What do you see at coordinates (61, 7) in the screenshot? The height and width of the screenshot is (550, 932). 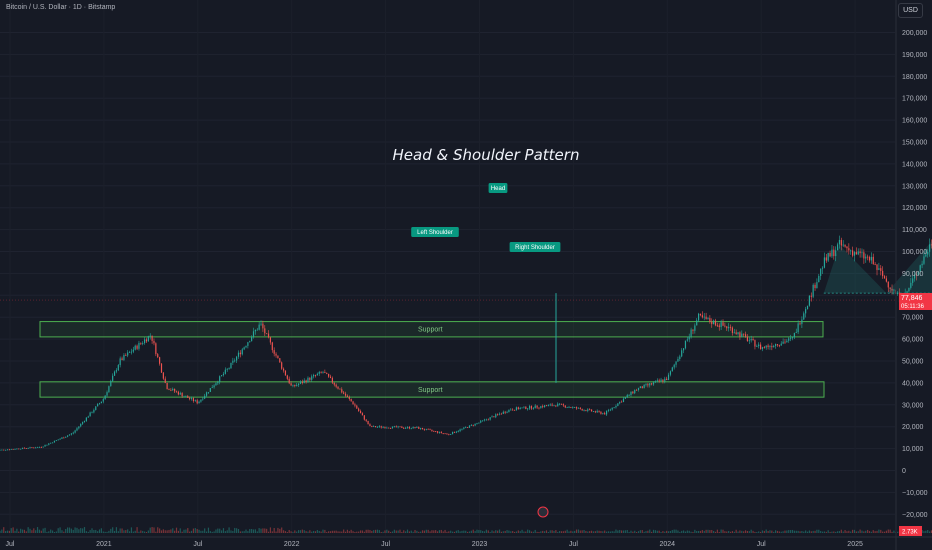 I see `symbol-title: Bitcoin / U.S. Dollar · 1D · Bitstamp` at bounding box center [61, 7].